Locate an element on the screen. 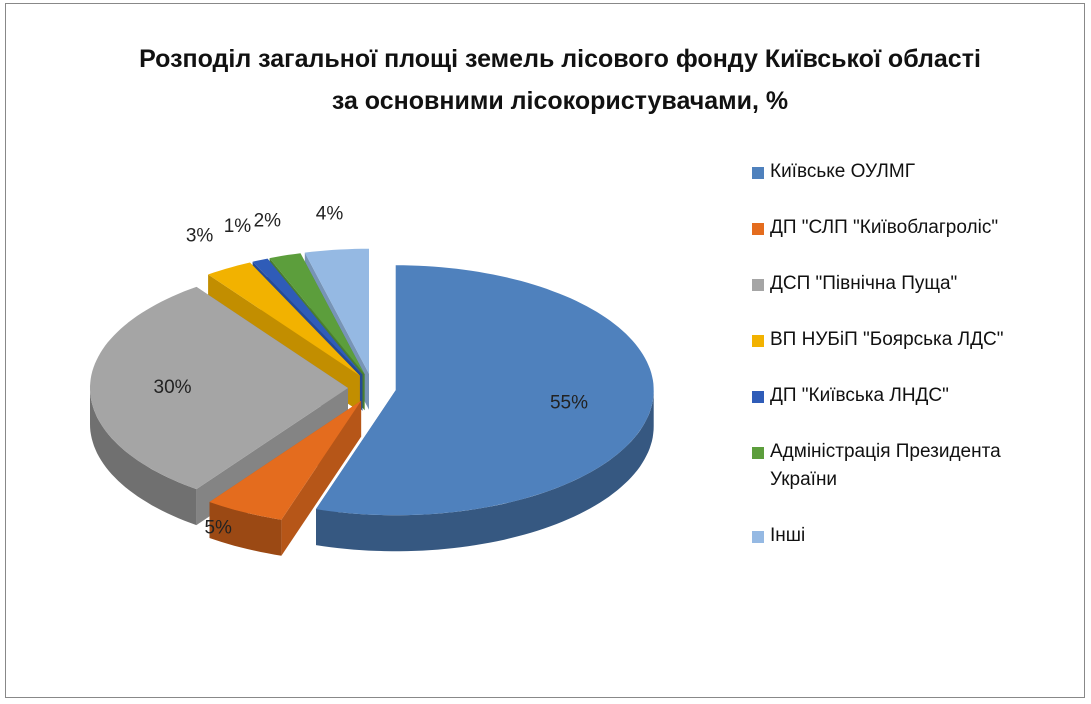 This screenshot has width=1091, height=704. legend-entry: Інші is located at coordinates (912, 550).